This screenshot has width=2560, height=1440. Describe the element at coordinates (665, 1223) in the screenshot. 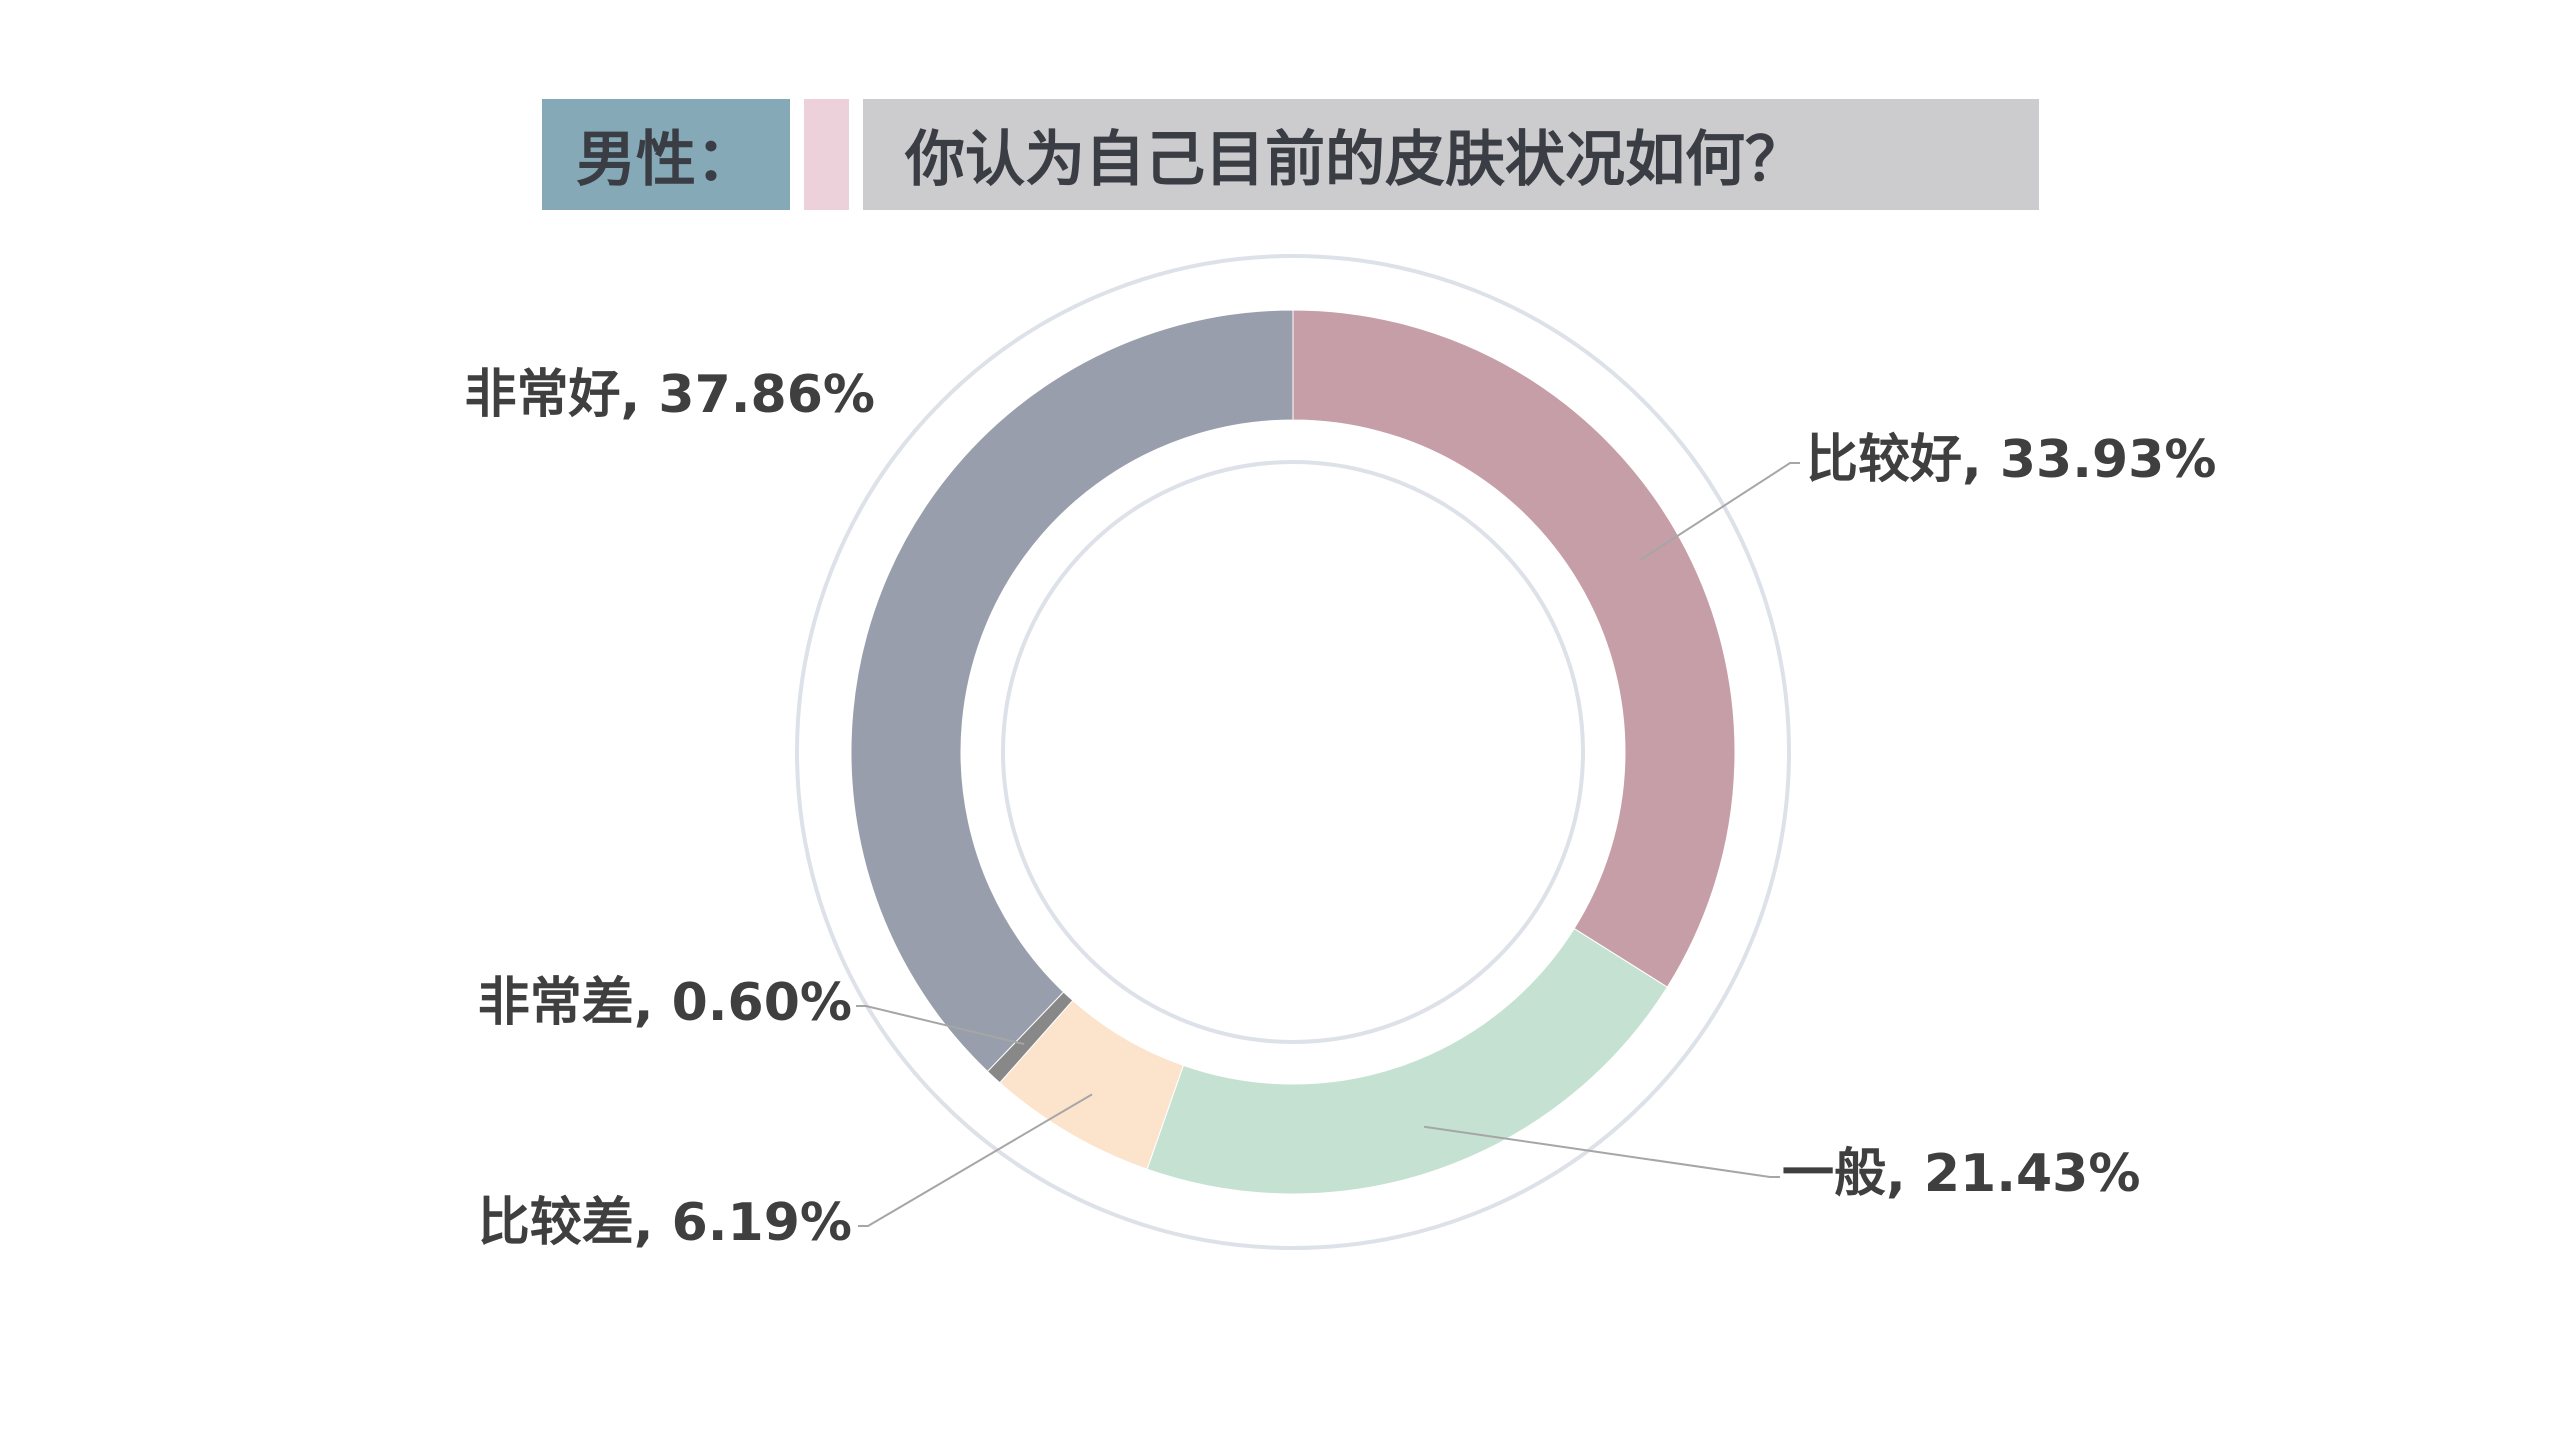

I see `data-label-3: 比较差, 6.19%` at that location.